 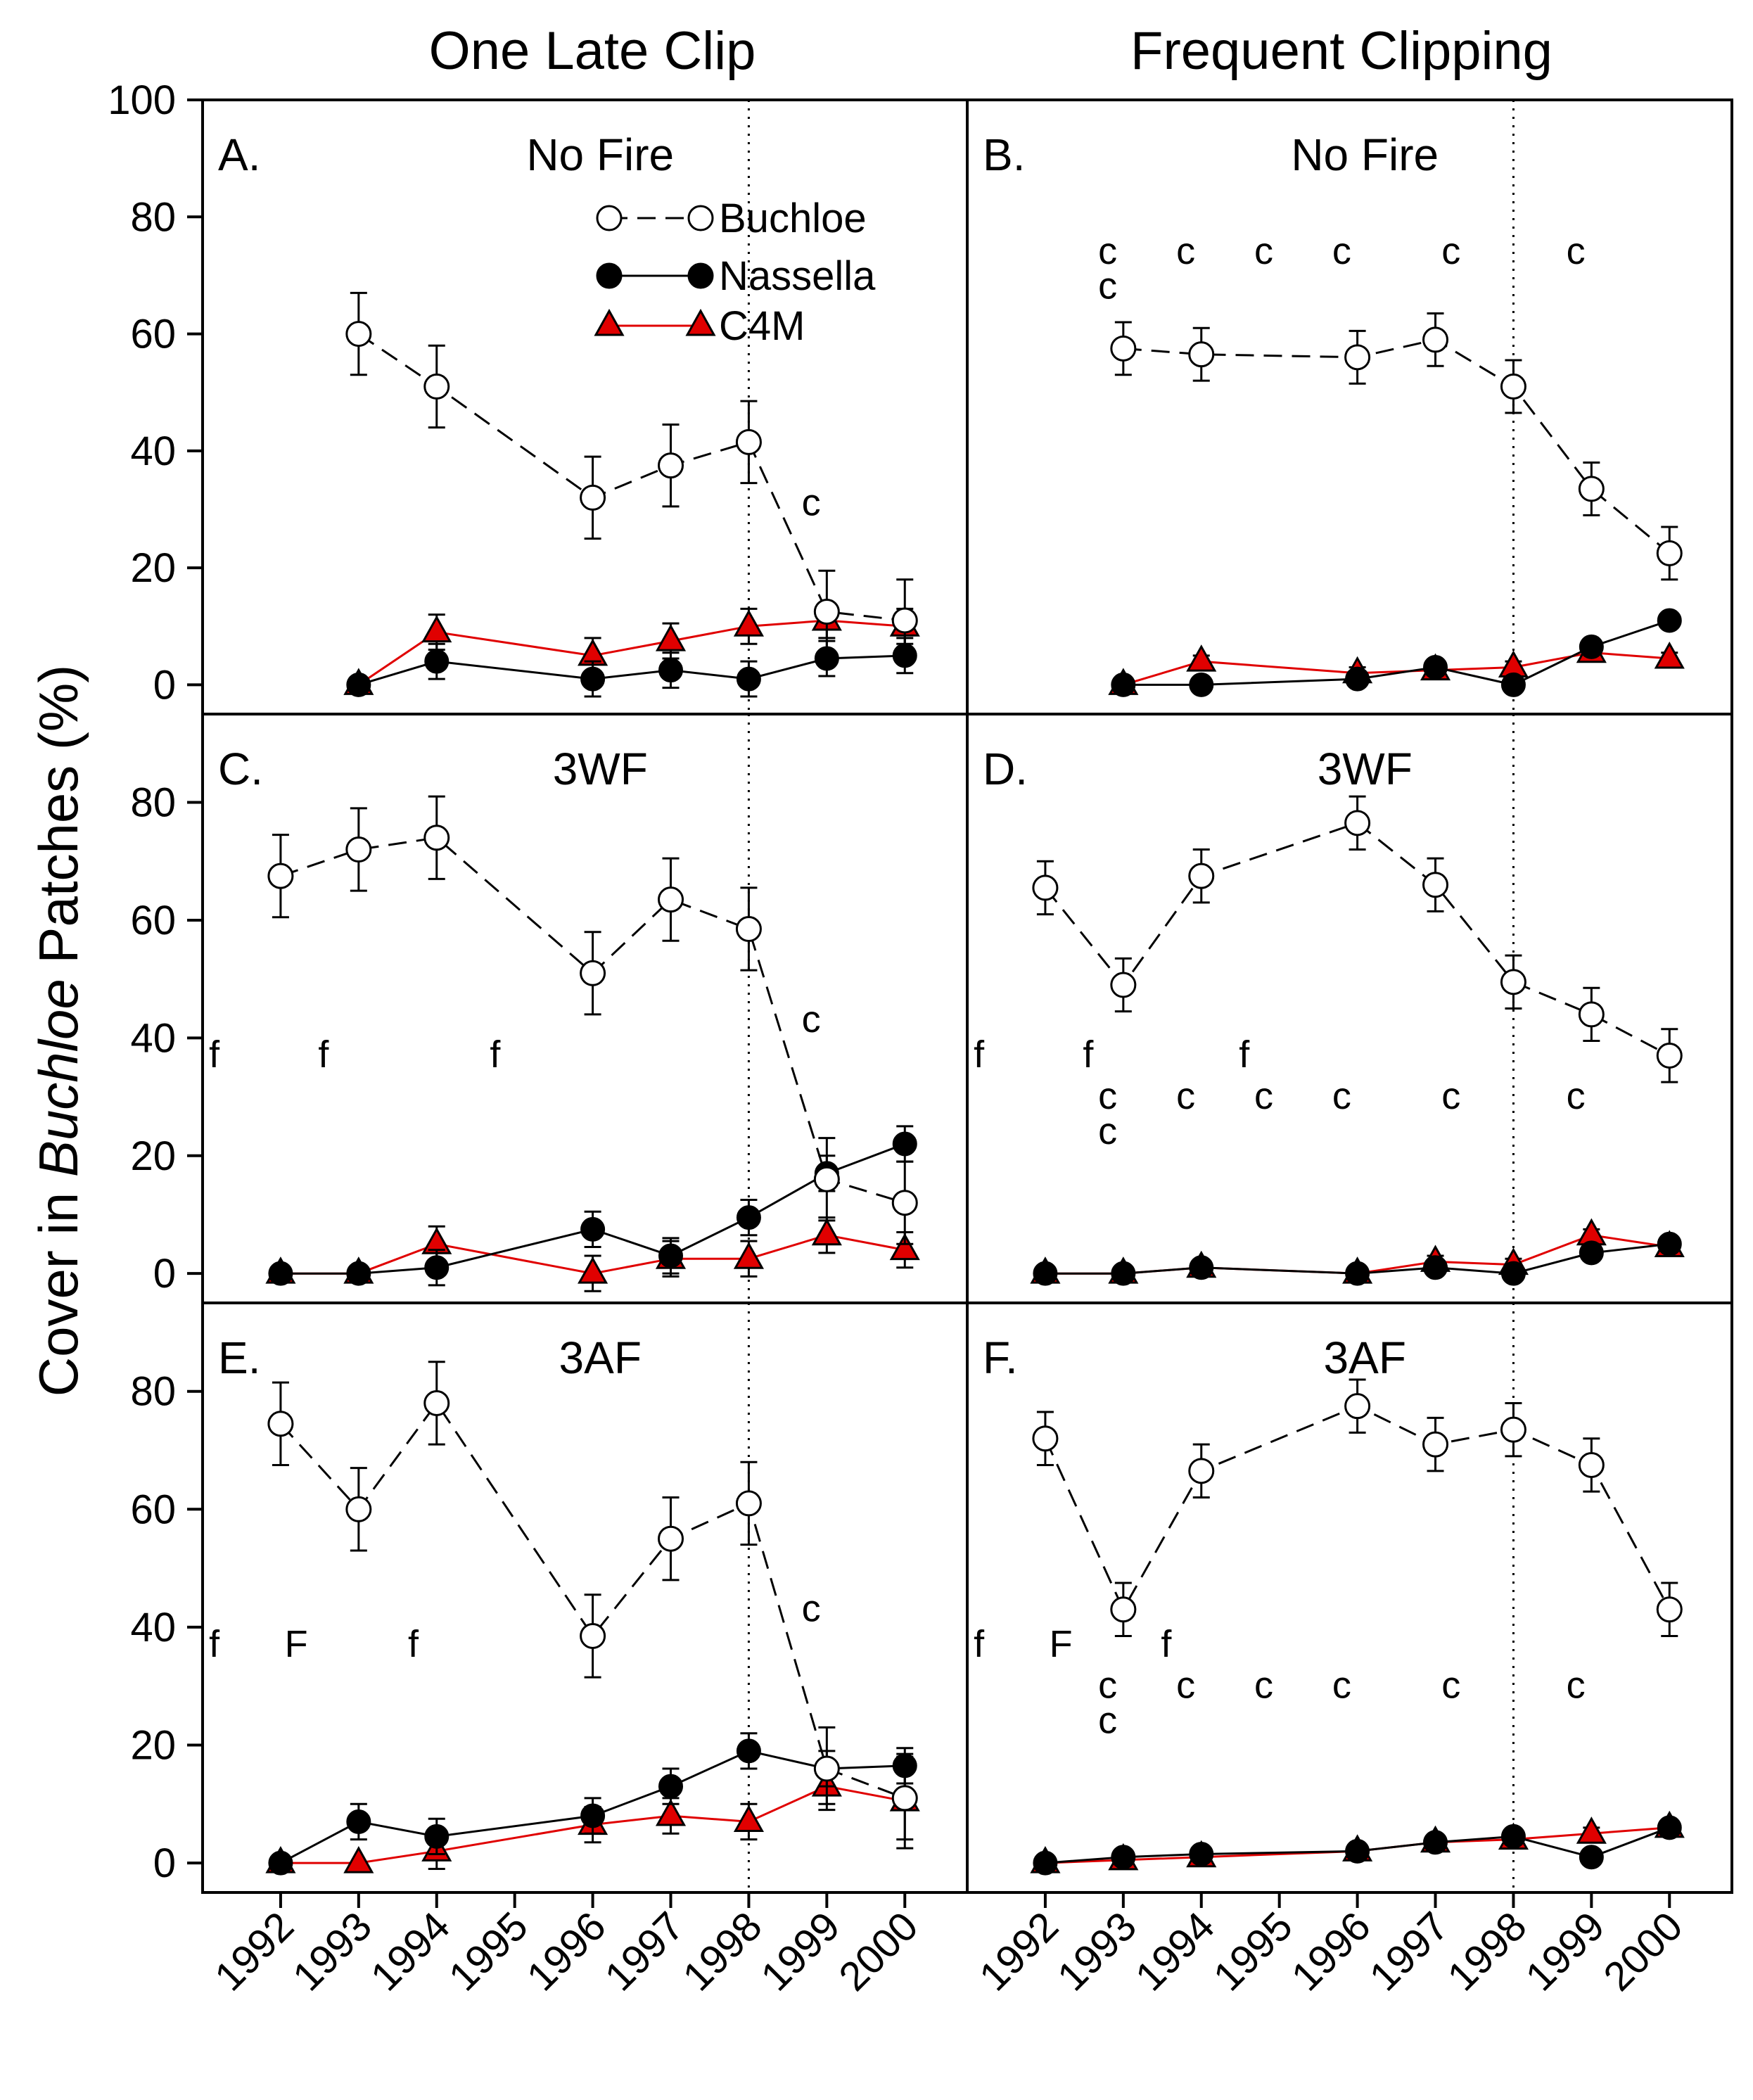 I want to click on panel-label: A., so click(x=239, y=155).